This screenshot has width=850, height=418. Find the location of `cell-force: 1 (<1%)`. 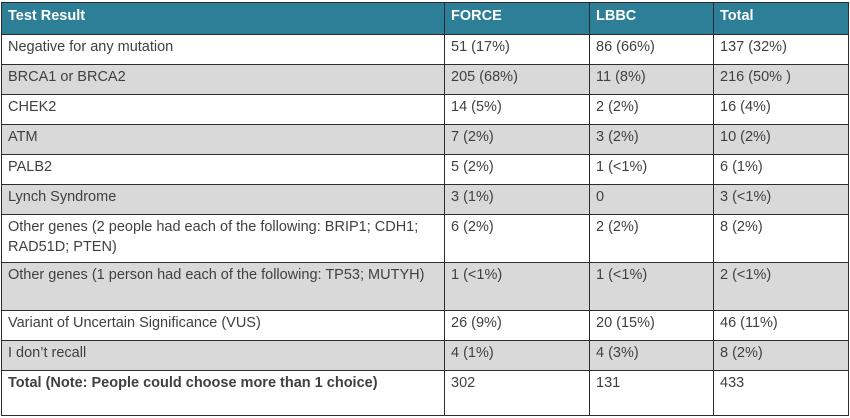

cell-force: 1 (<1%) is located at coordinates (517, 286).